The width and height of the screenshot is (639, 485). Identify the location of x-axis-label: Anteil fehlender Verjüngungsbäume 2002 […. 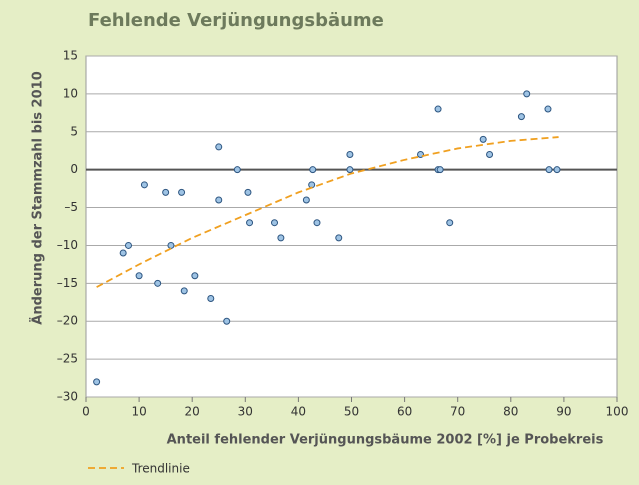
(385, 440).